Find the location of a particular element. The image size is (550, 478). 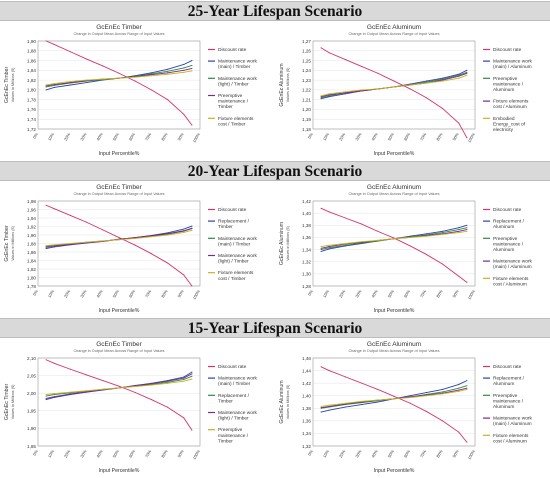

y-tick-label: 1,42 is located at coordinates (306, 383).